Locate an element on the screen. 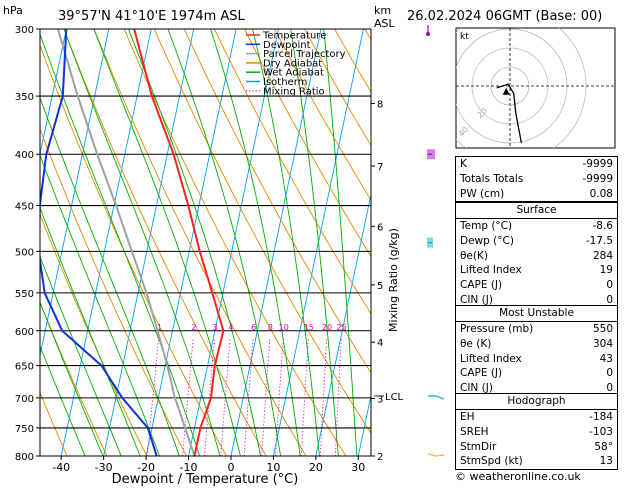 This screenshot has height=490, width=629. temp-tick-label: 0 is located at coordinates (230, 467).